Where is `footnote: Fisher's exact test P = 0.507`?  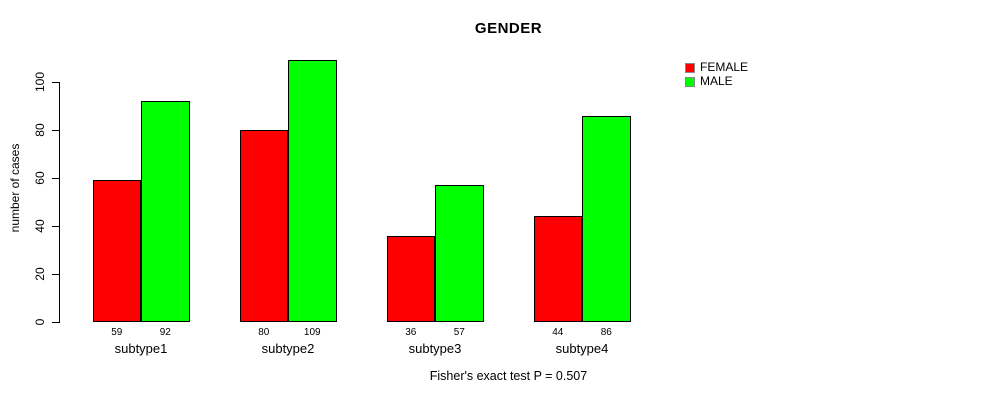 footnote: Fisher's exact test P = 0.507 is located at coordinates (508, 376).